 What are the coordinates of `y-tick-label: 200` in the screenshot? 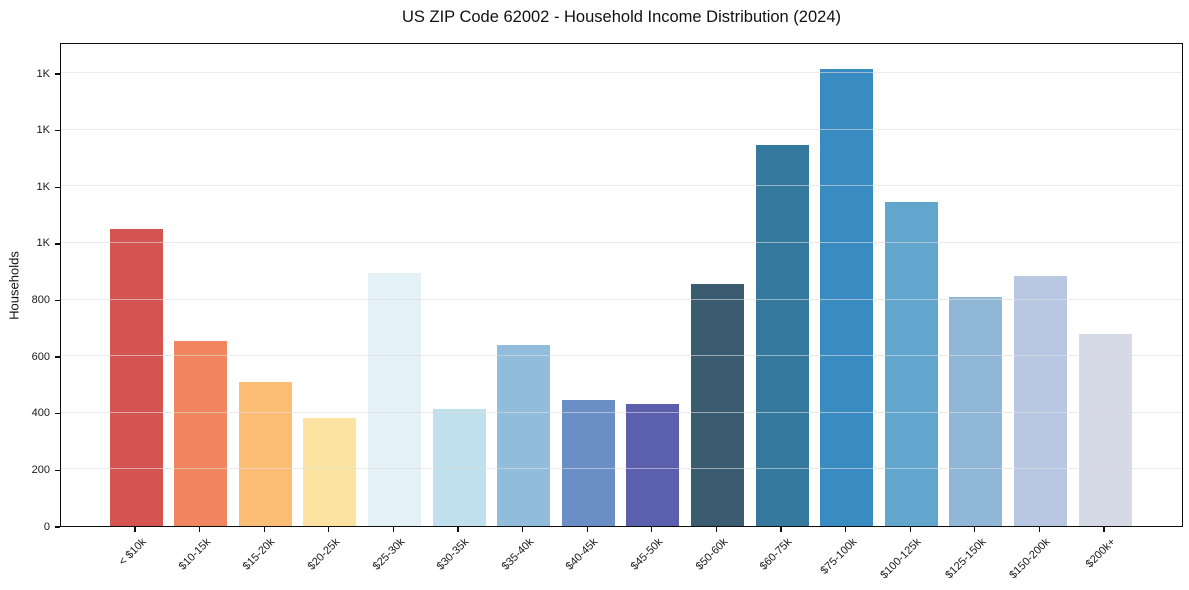 It's located at (40, 469).